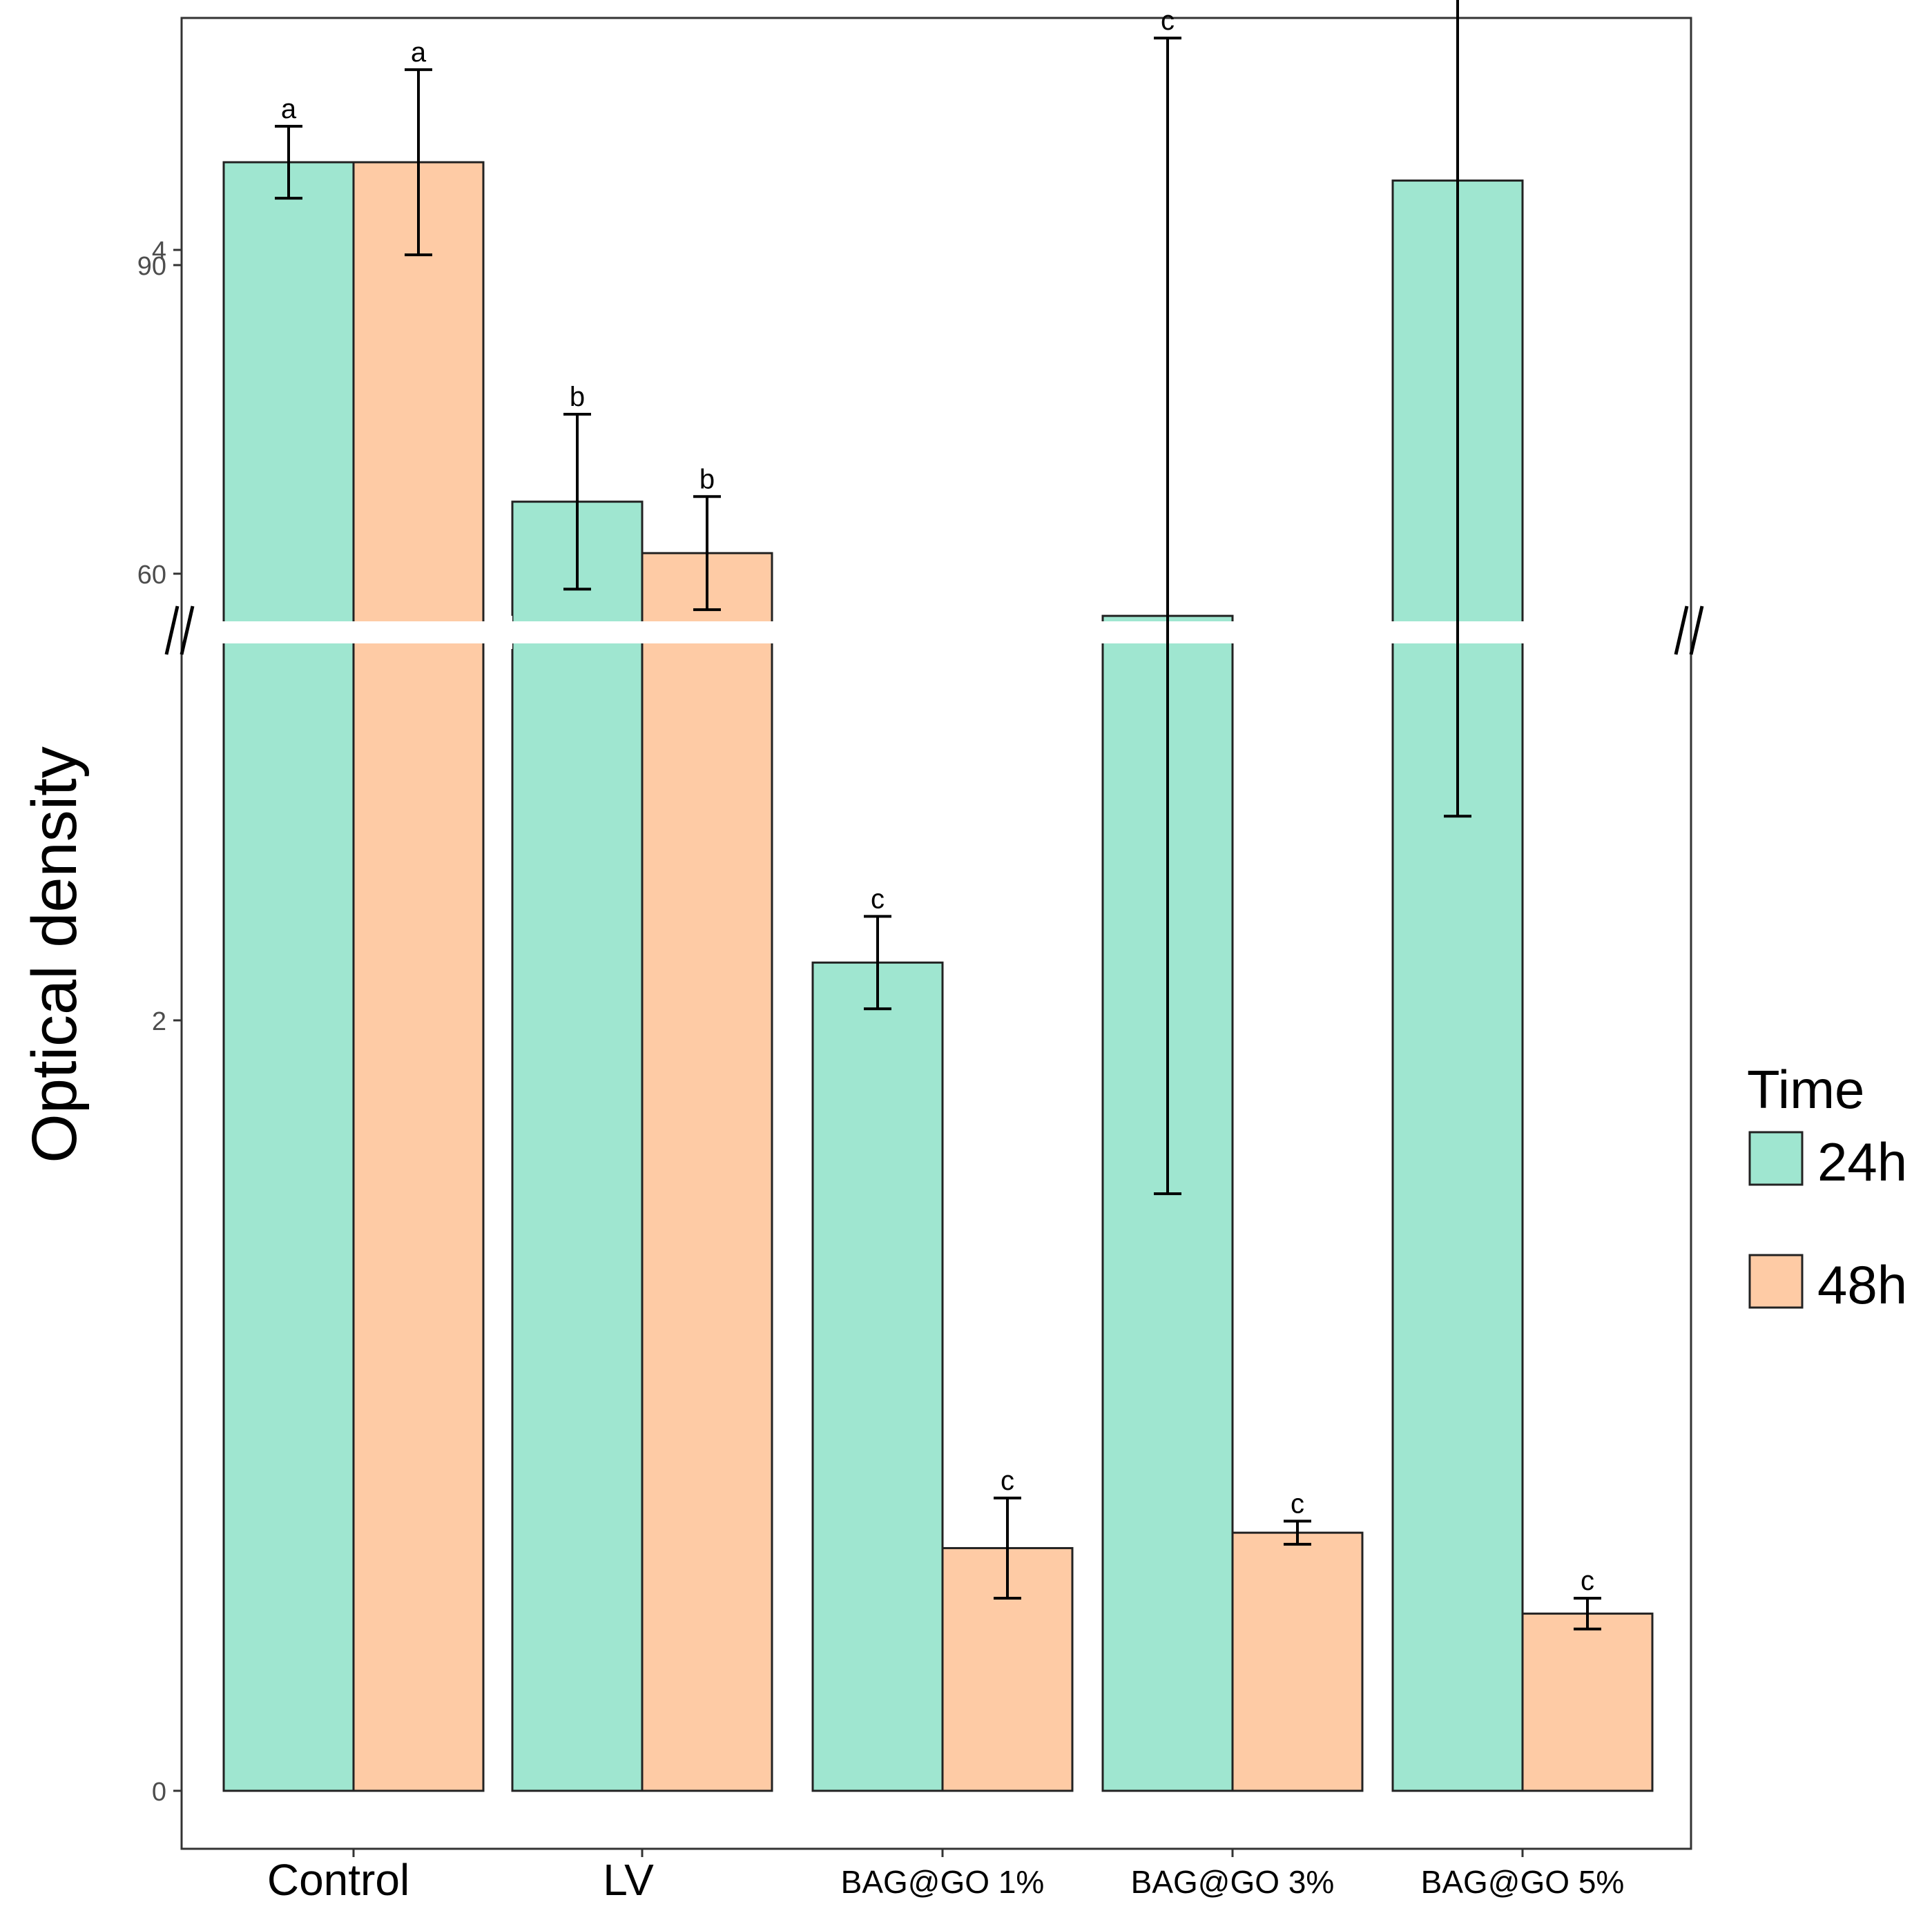  I want to click on sig-label-lv-48h: b, so click(707, 479).